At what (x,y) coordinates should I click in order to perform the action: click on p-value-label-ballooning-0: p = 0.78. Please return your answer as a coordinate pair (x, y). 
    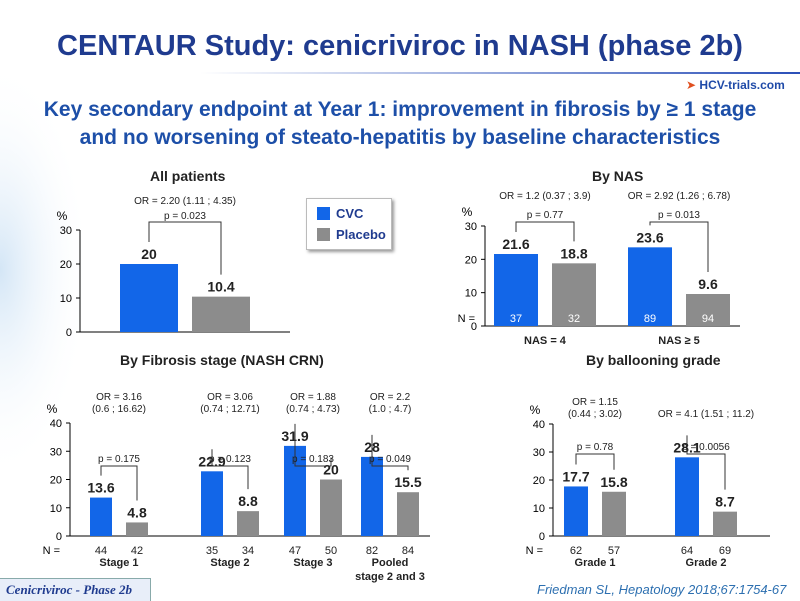
    Looking at the image, I should click on (595, 447).